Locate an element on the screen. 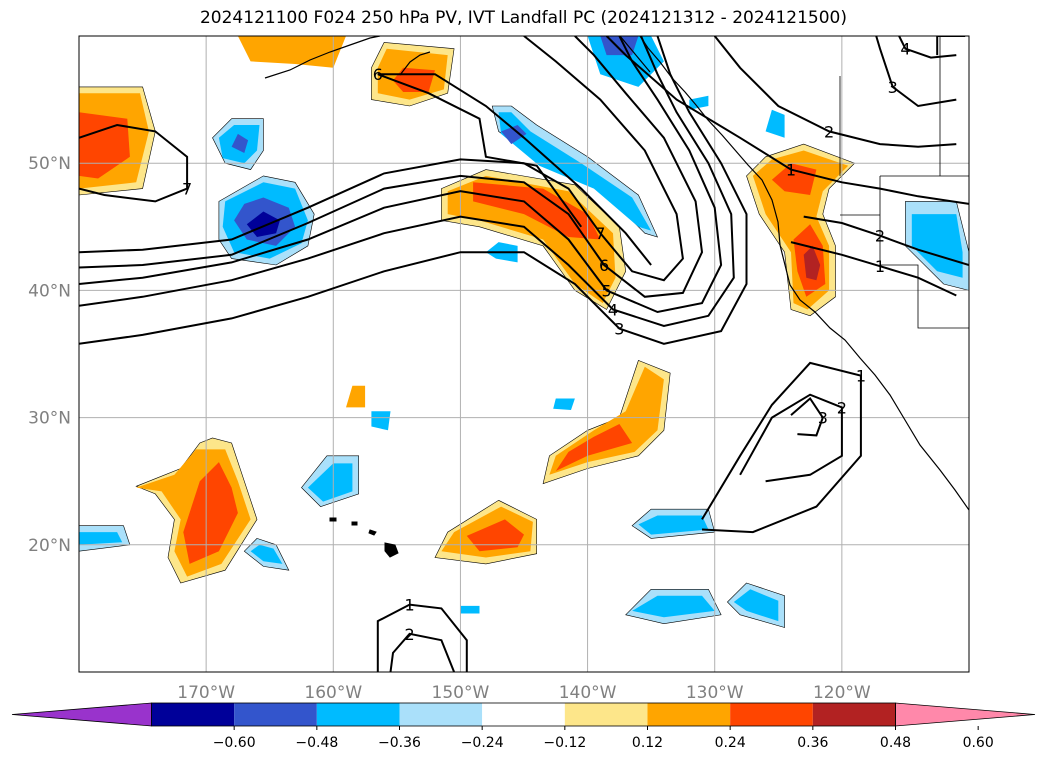  lon-tick-label-4: 130°W is located at coordinates (715, 693).